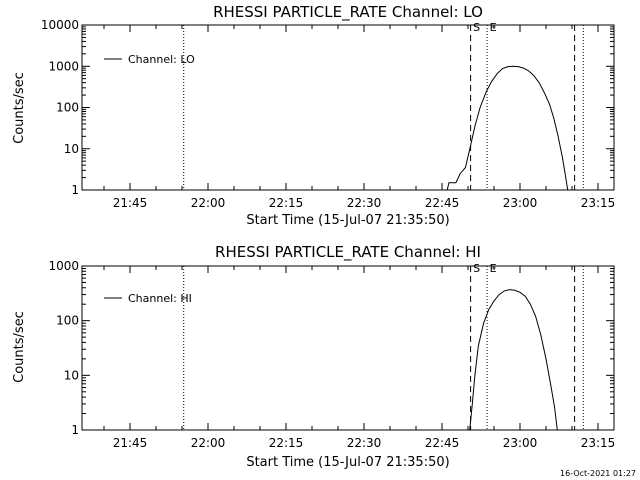  I want to click on panel-hi-y-tick-label: 100, so click(67, 321).